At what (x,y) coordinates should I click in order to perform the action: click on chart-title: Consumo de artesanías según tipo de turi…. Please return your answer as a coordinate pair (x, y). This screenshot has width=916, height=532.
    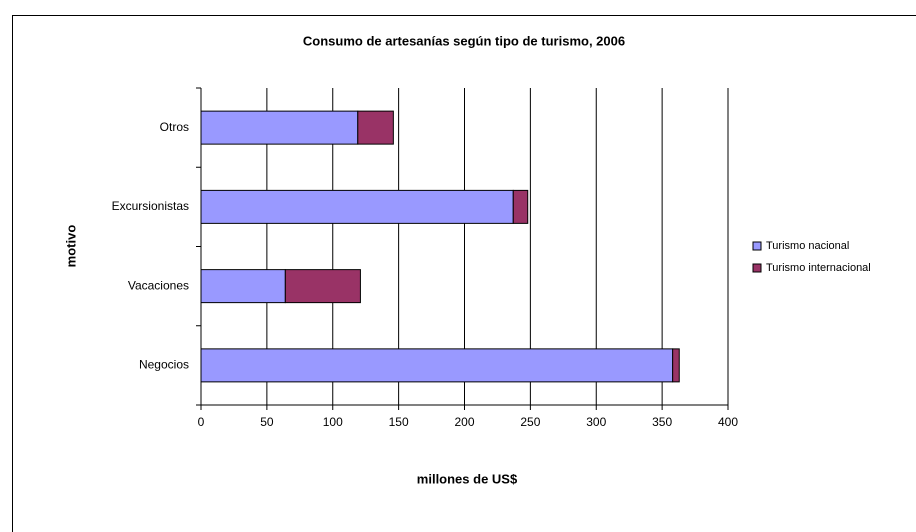
    Looking at the image, I should click on (464, 40).